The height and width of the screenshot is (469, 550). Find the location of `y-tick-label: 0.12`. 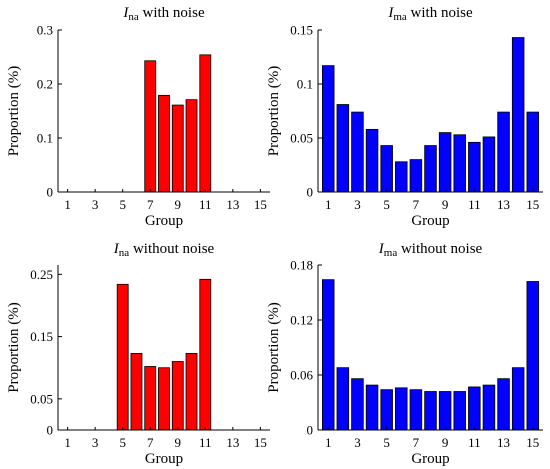

y-tick-label: 0.12 is located at coordinates (301, 320).